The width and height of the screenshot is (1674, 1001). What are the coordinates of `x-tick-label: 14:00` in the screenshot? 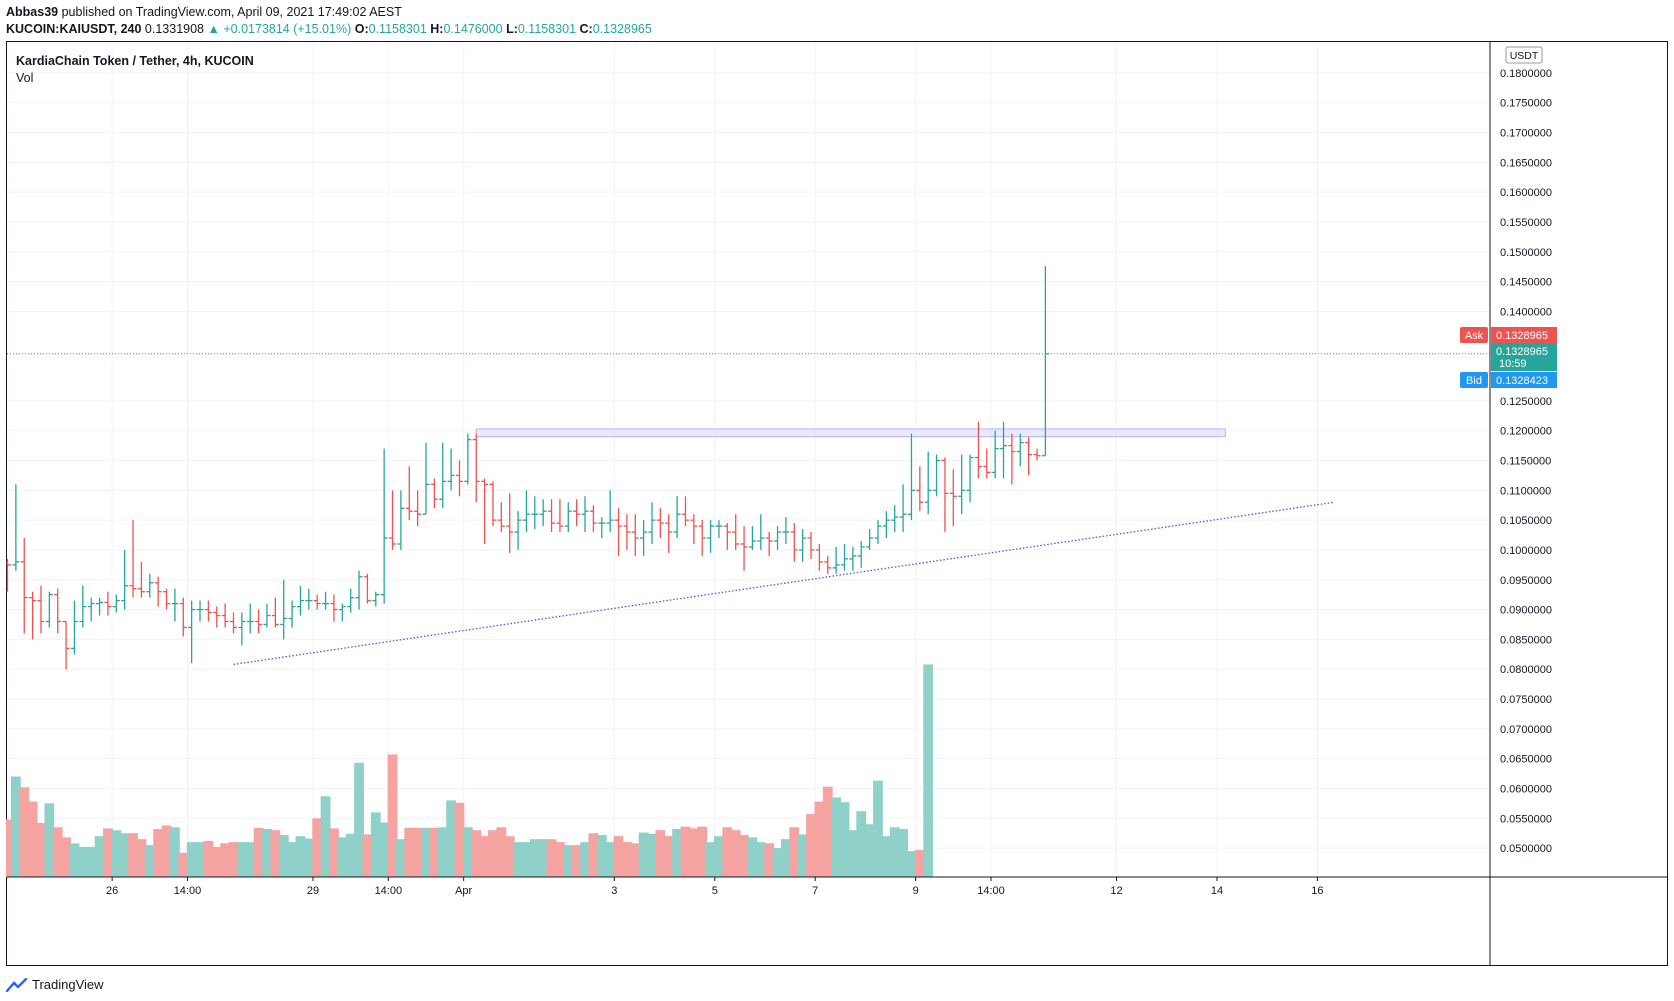 It's located at (188, 891).